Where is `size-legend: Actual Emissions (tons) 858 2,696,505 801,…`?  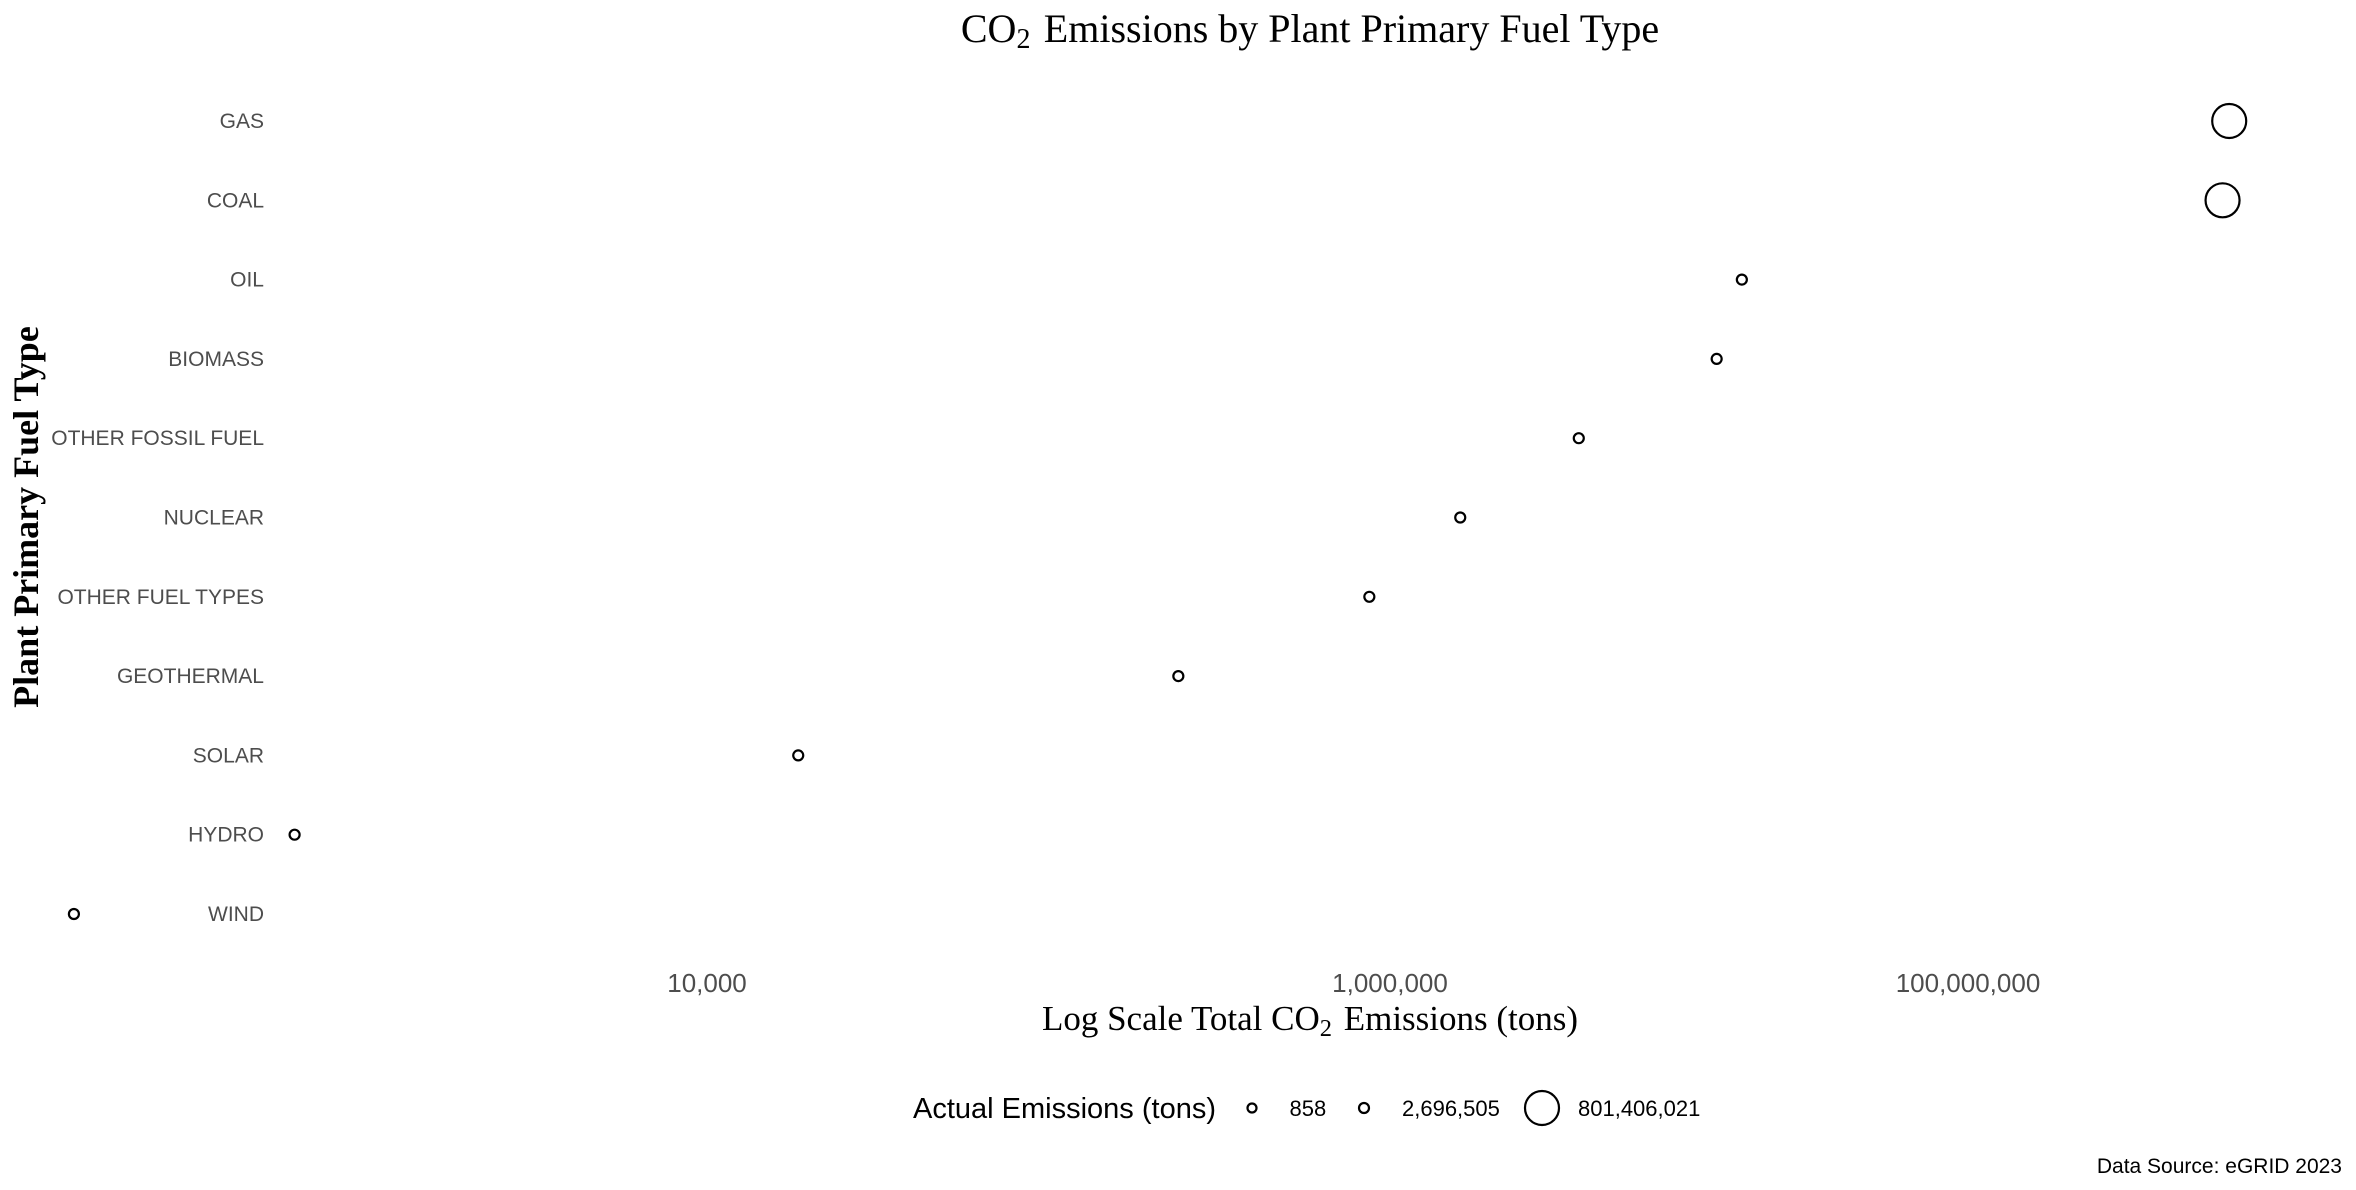 size-legend: Actual Emissions (tons) 858 2,696,505 801,… is located at coordinates (1306, 1108).